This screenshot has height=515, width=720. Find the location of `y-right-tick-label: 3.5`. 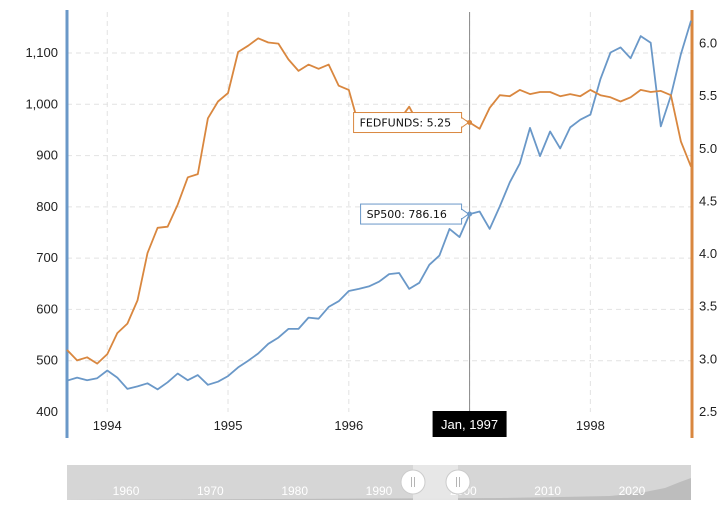

y-right-tick-label: 3.5 is located at coordinates (708, 306).